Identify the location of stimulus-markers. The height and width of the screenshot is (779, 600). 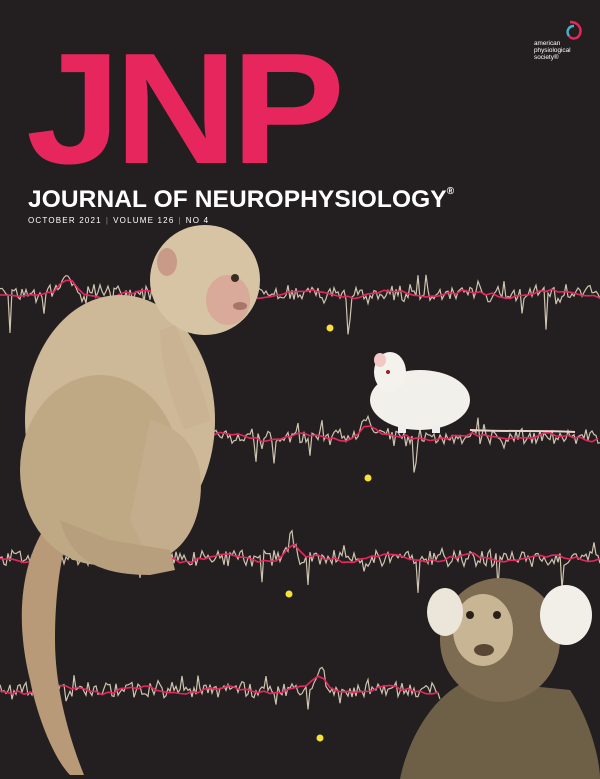
(328, 533).